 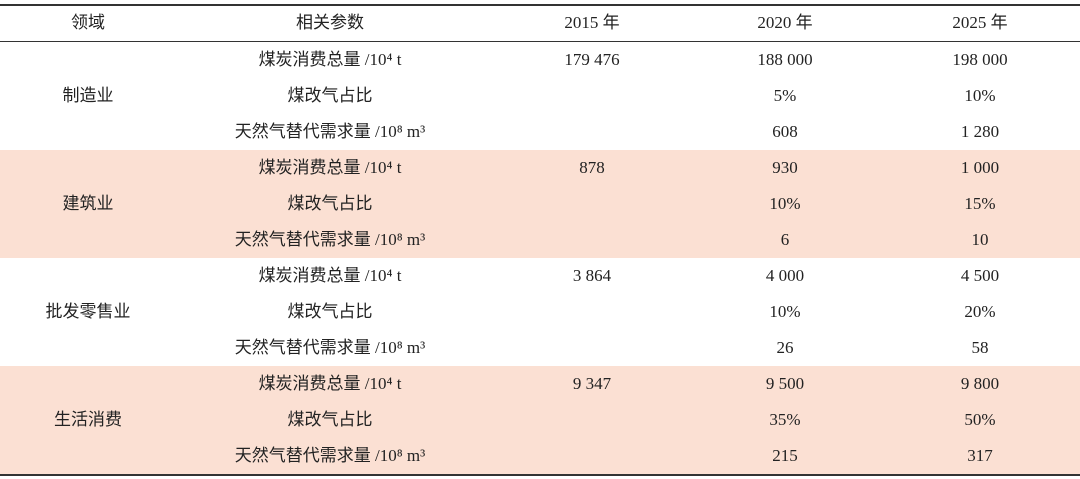 I want to click on value-cell: 179 476, so click(x=592, y=59).